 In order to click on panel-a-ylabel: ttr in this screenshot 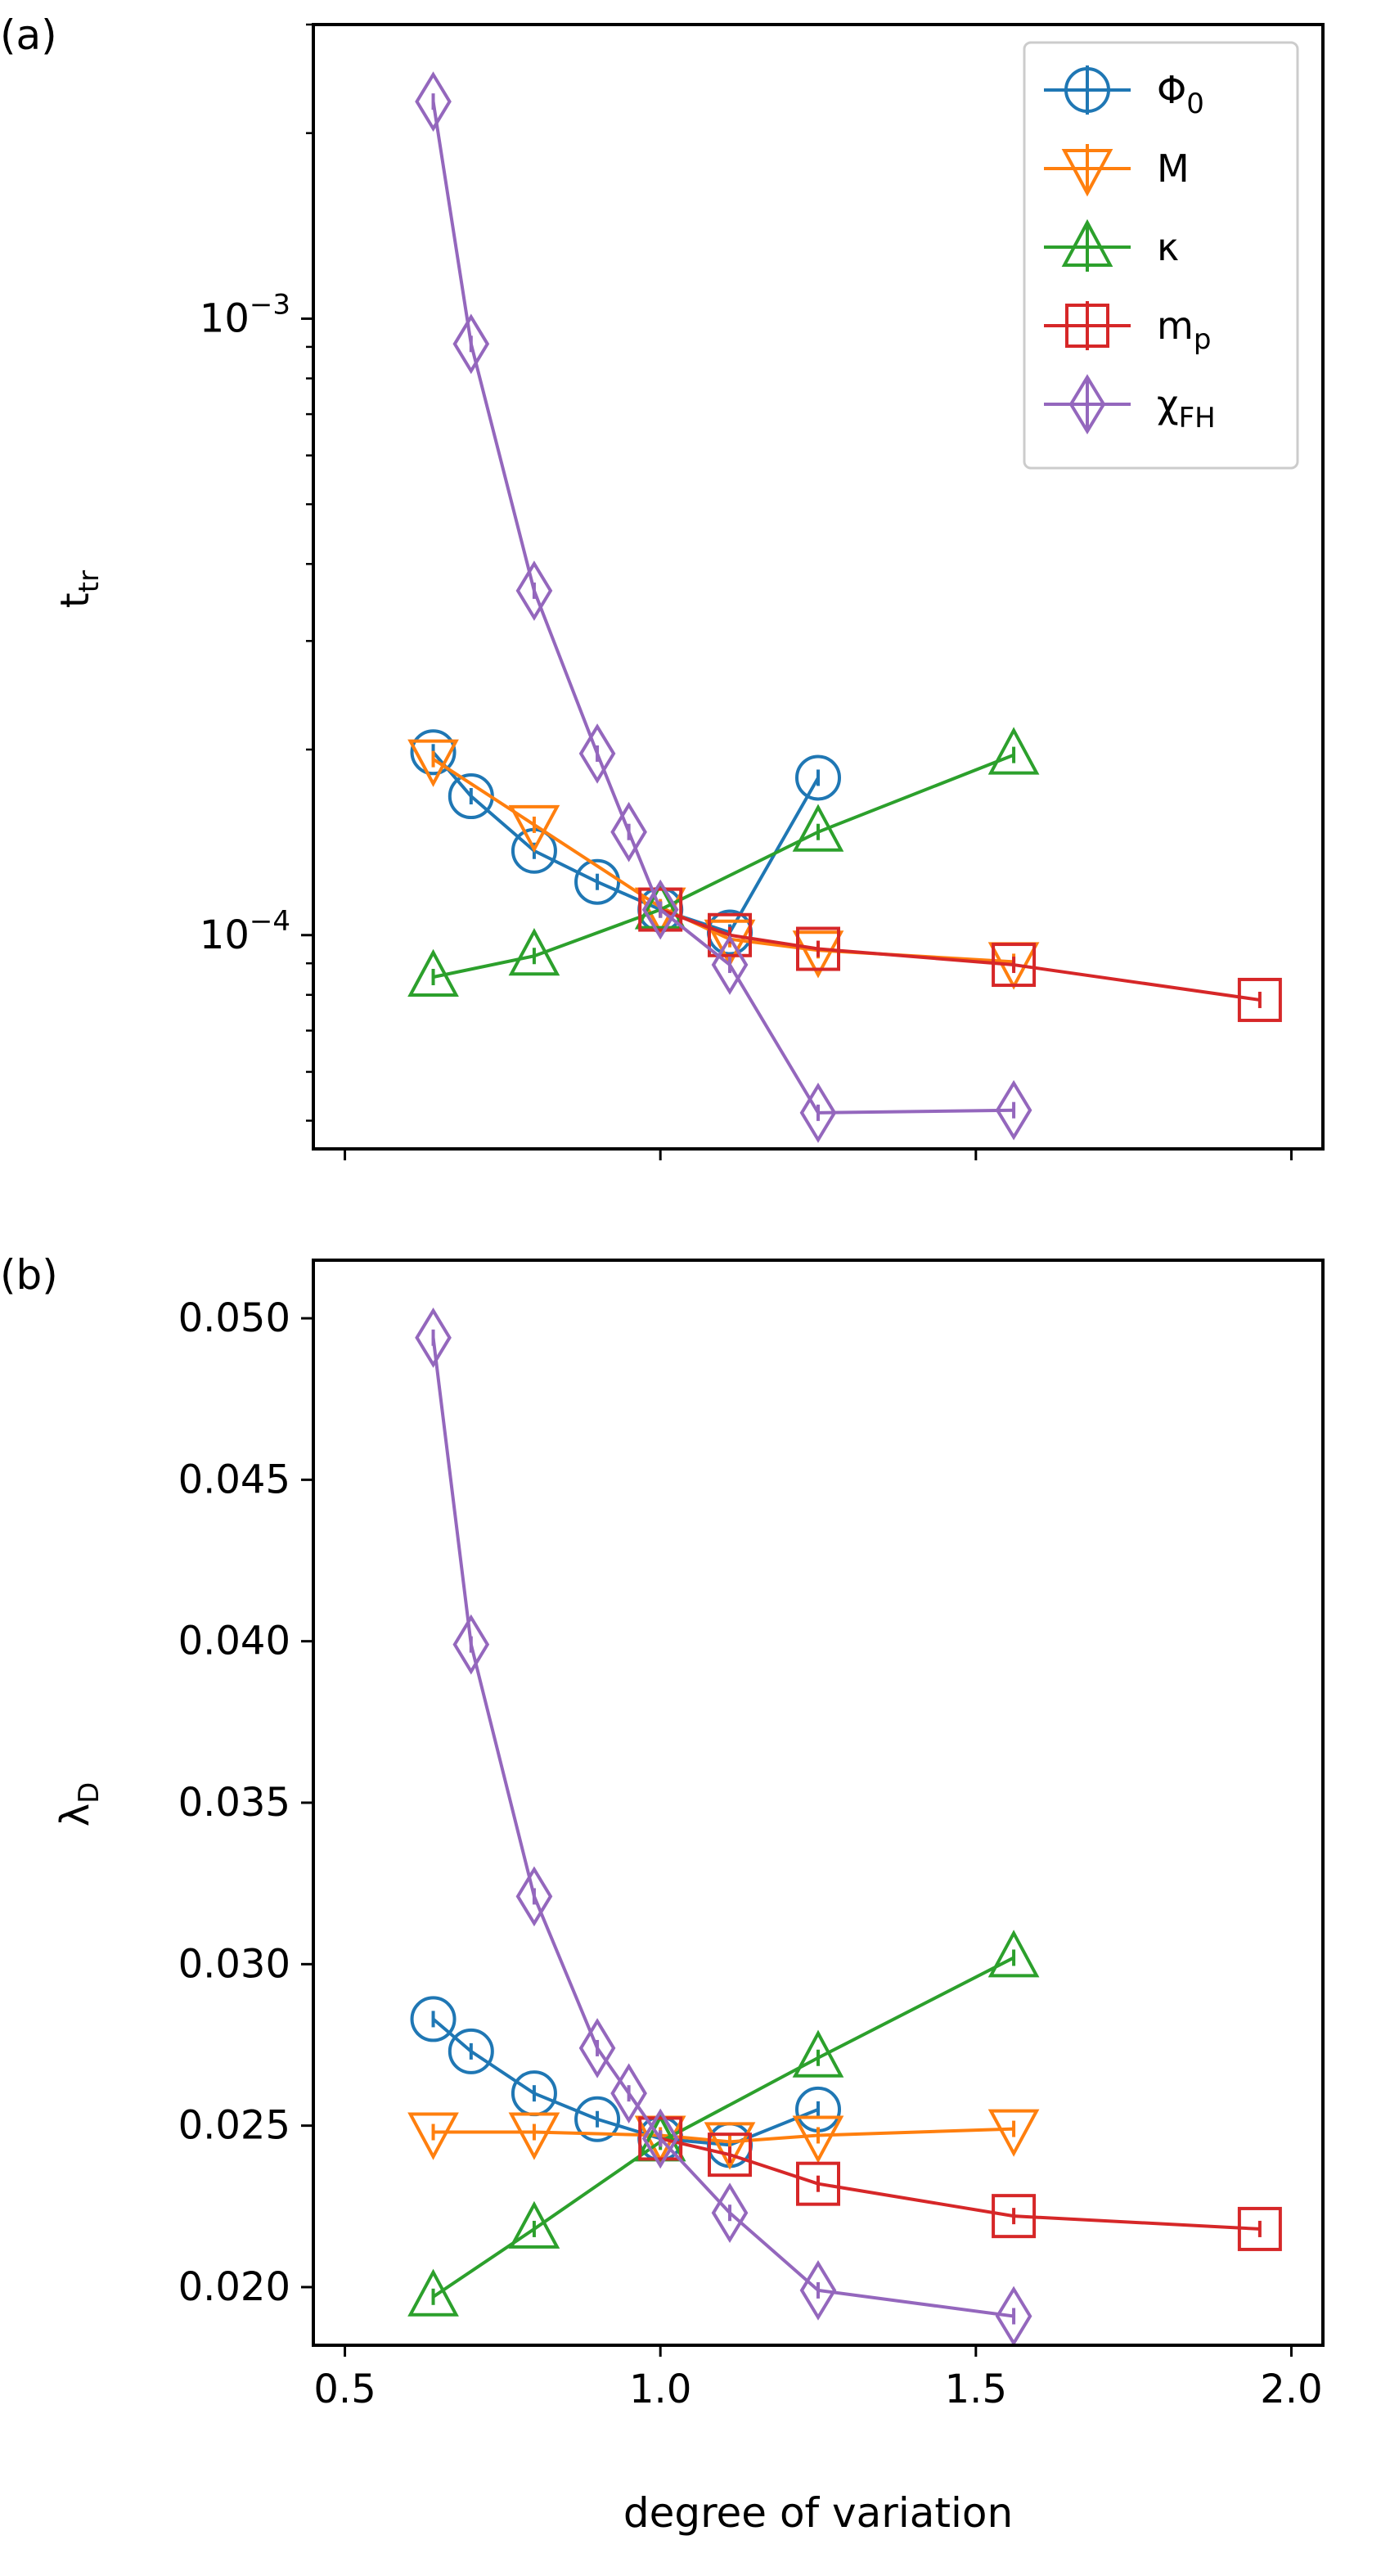, I will do `click(79, 589)`.